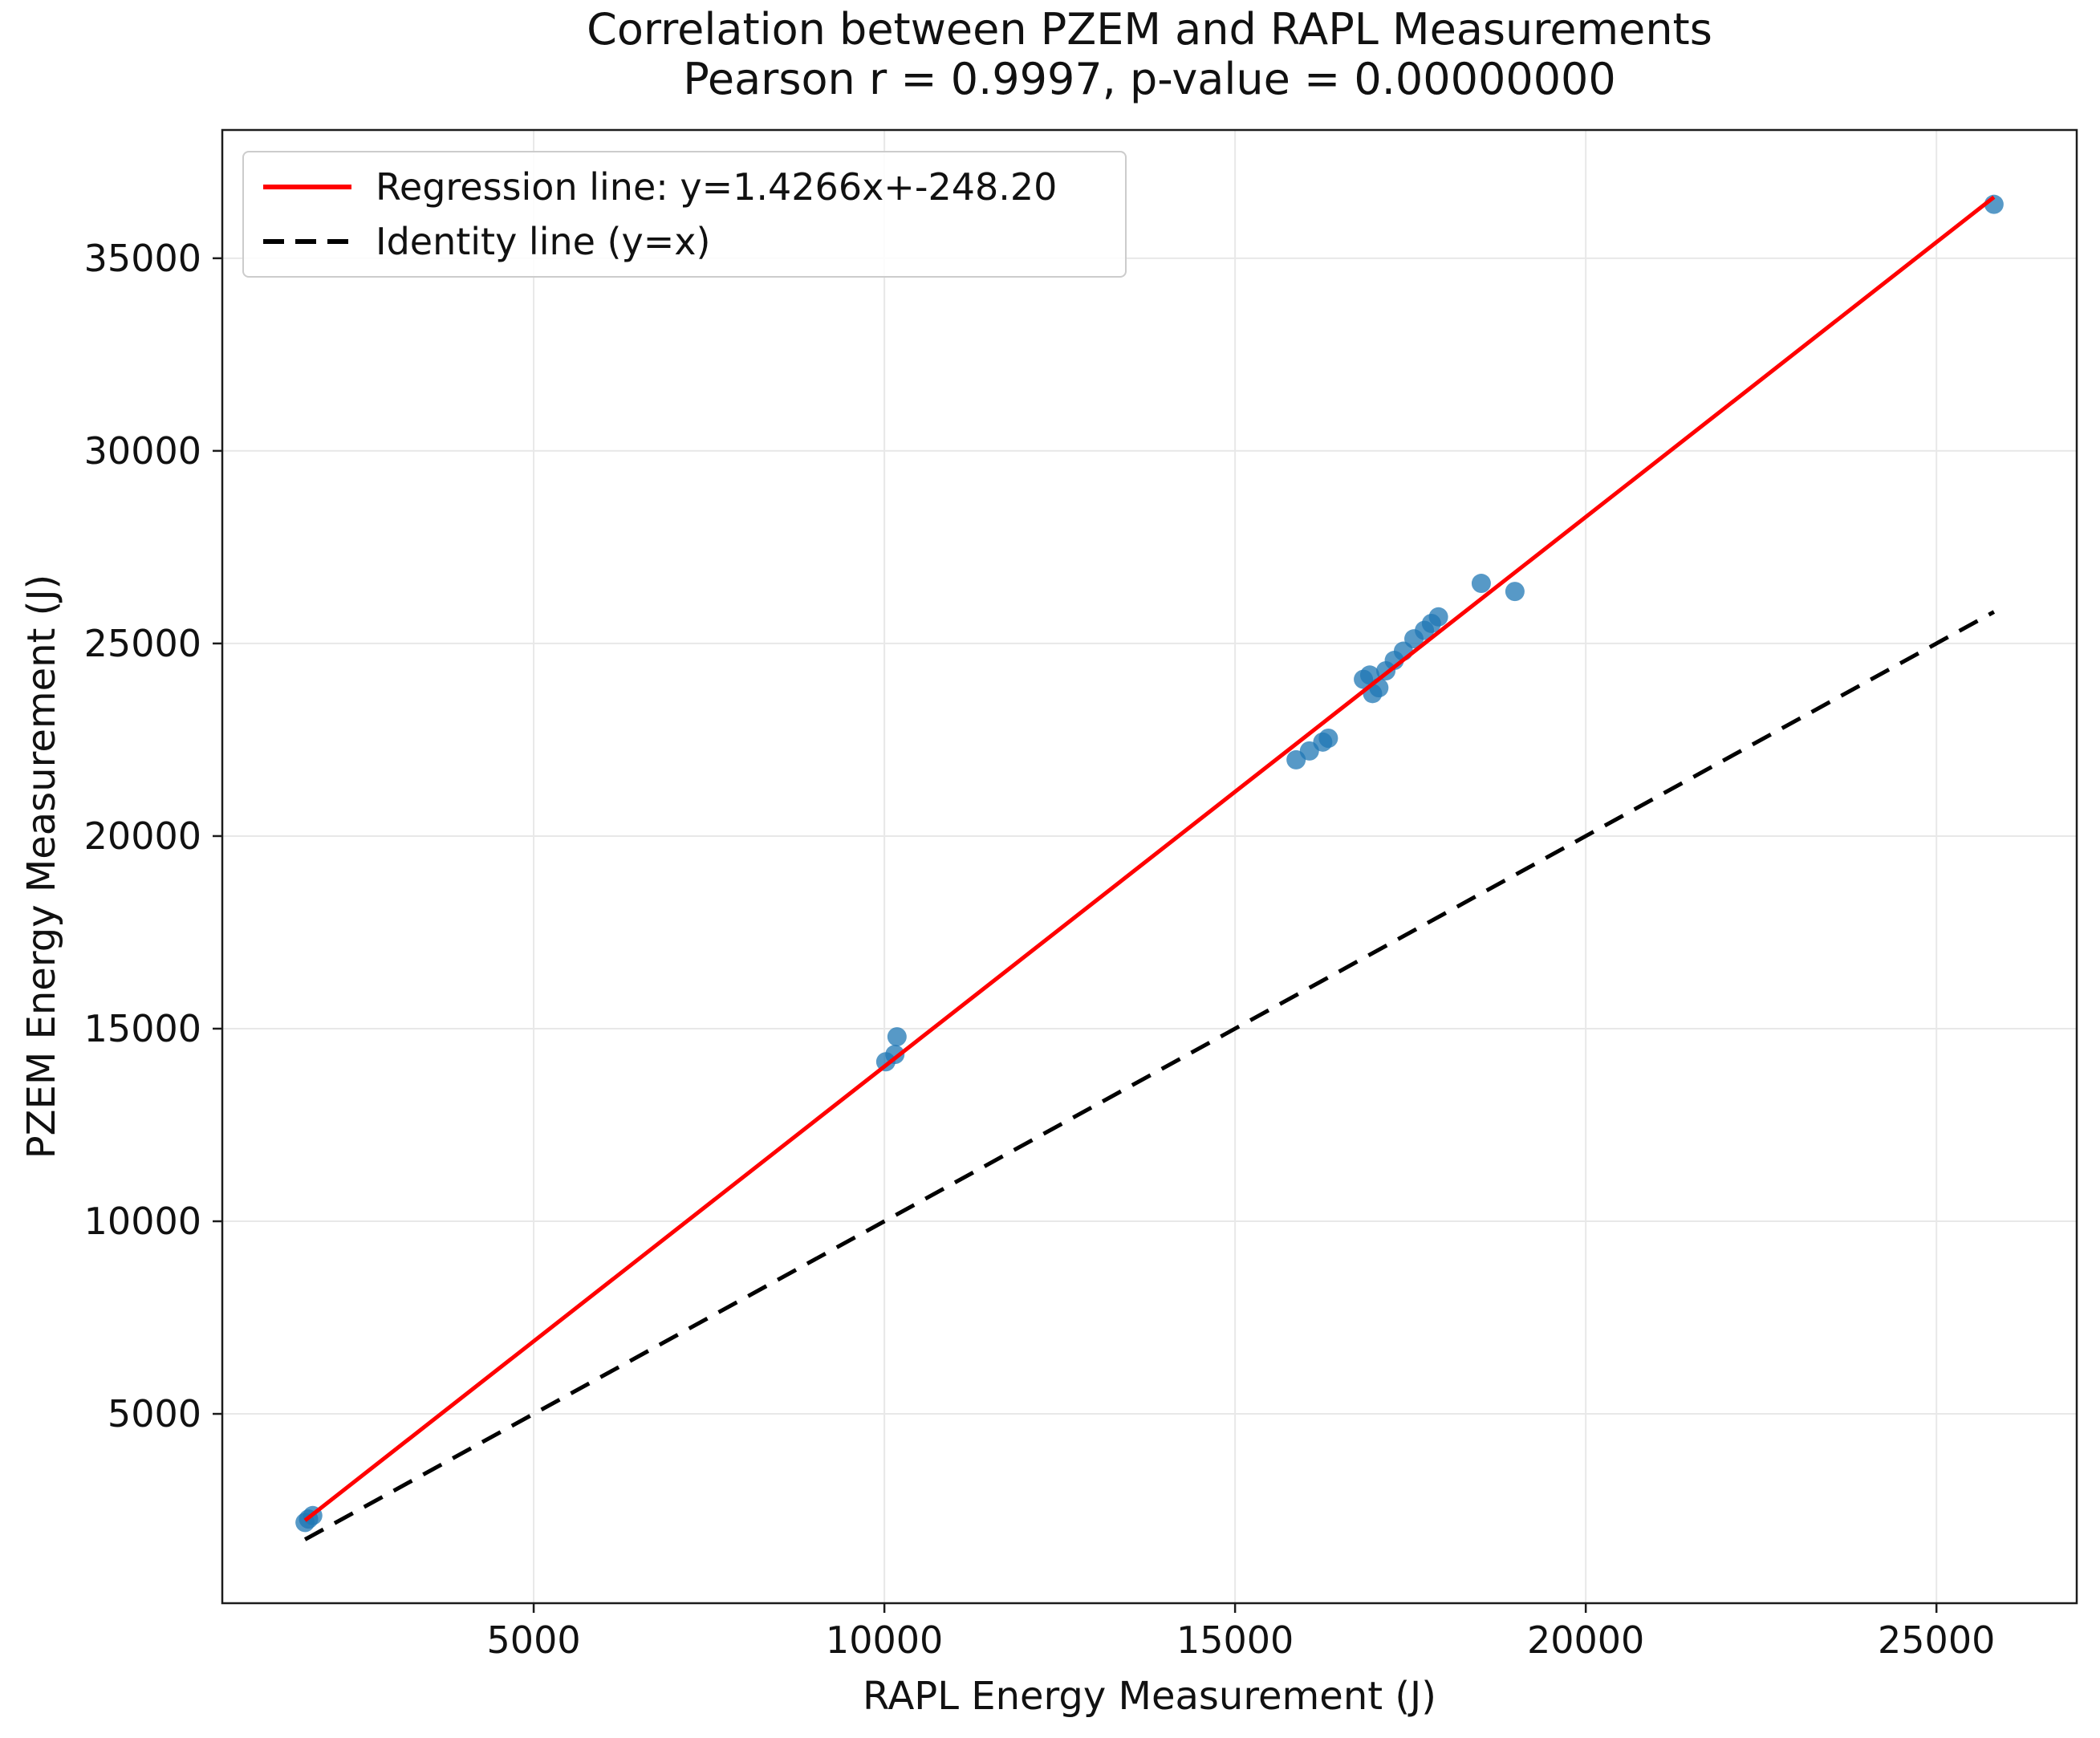 This screenshot has width=2100, height=1738. What do you see at coordinates (1586, 1640) in the screenshot?
I see `x-tick-label: 20000` at bounding box center [1586, 1640].